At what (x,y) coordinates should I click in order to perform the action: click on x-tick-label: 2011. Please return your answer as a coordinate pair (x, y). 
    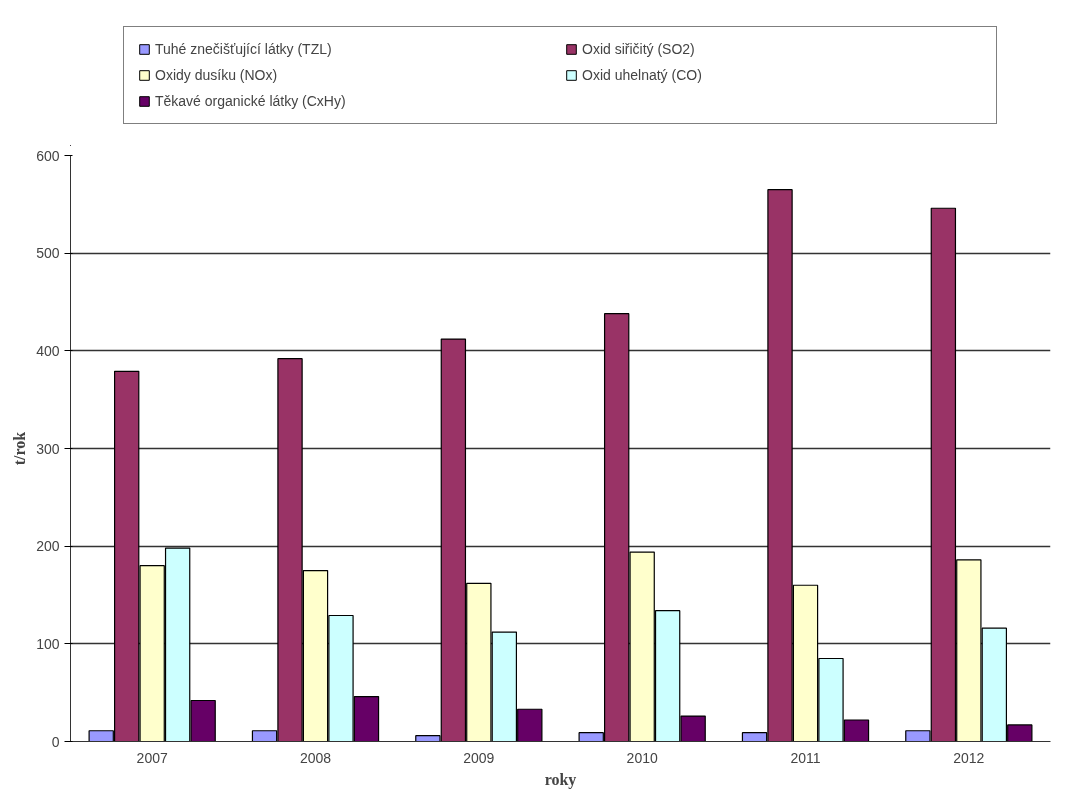
    Looking at the image, I should click on (805, 757).